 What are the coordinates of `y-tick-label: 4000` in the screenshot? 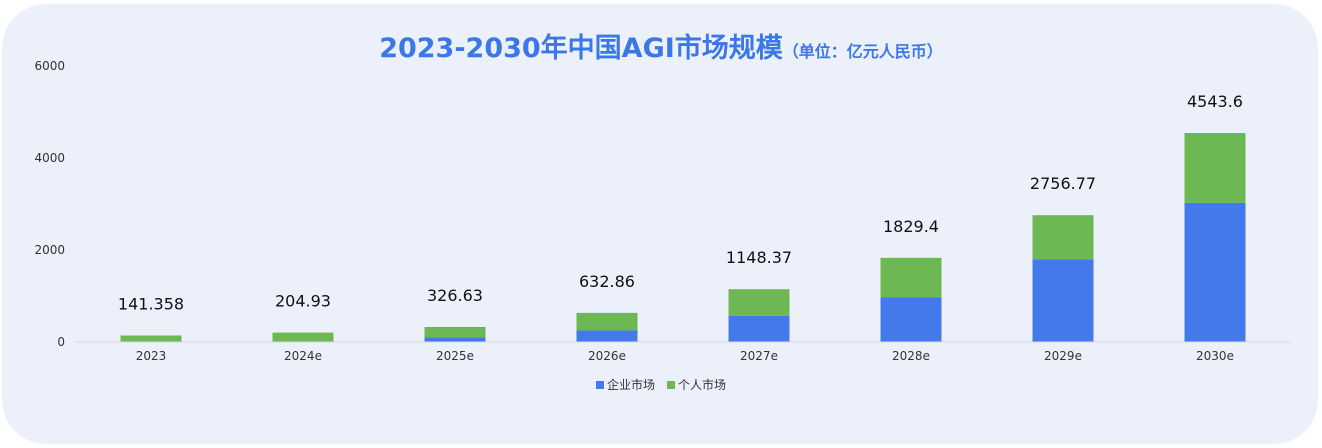 It's located at (49, 158).